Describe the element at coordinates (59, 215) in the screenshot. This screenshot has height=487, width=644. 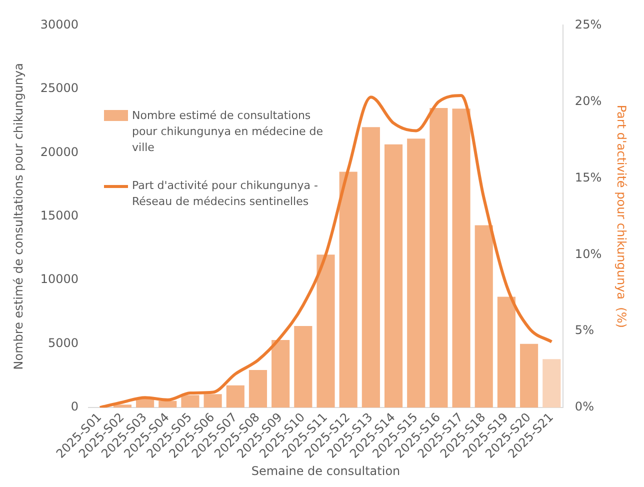
I see `y-tick-label: 15000` at that location.